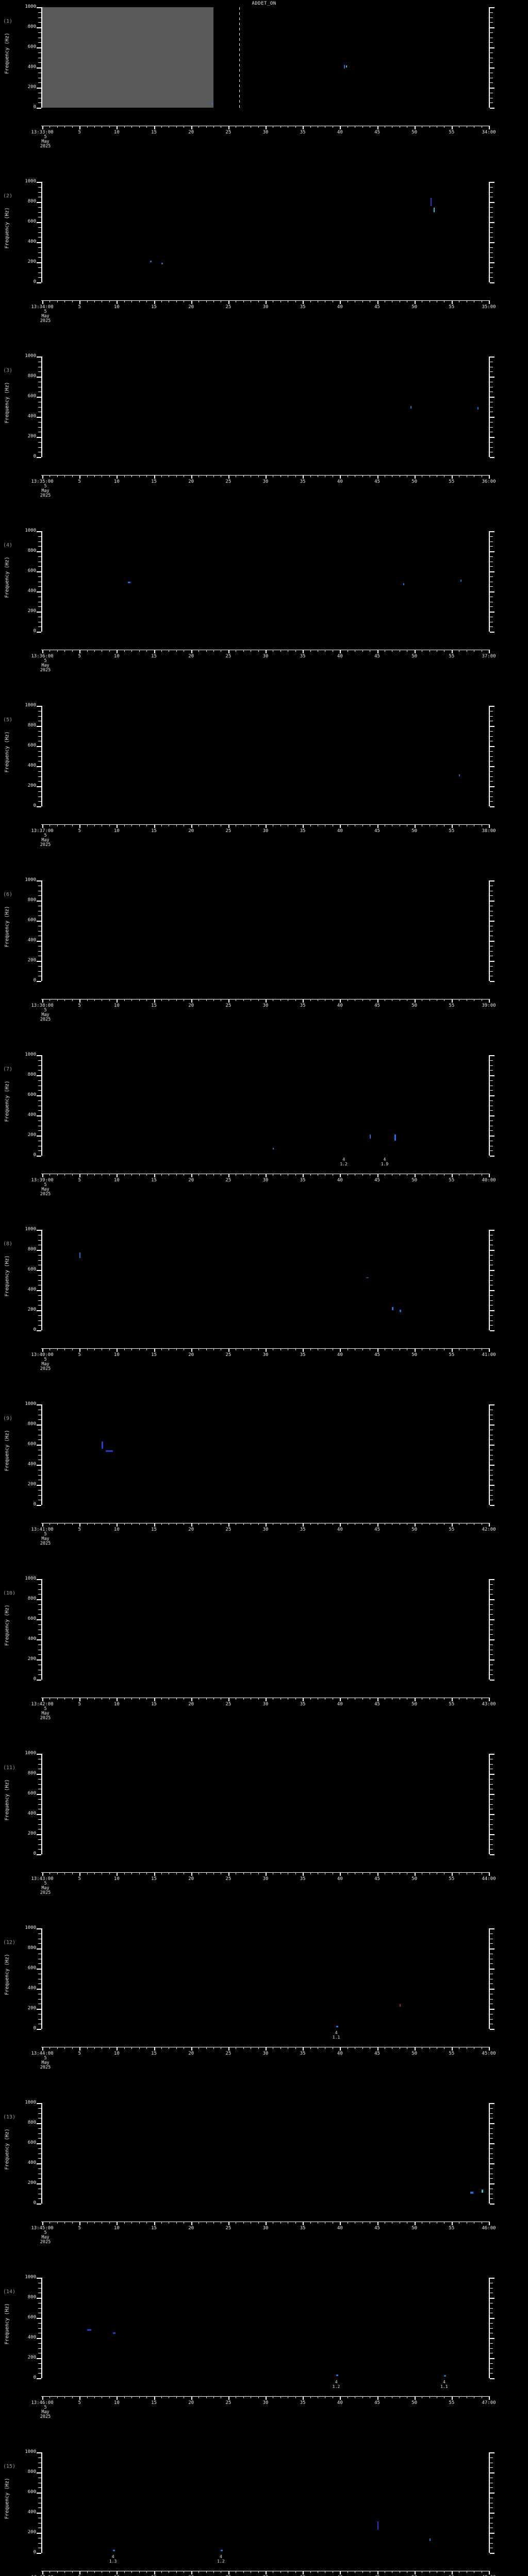 Image resolution: width=528 pixels, height=2576 pixels. What do you see at coordinates (452, 1529) in the screenshot?
I see `x-axis-tick-label: 55` at bounding box center [452, 1529].